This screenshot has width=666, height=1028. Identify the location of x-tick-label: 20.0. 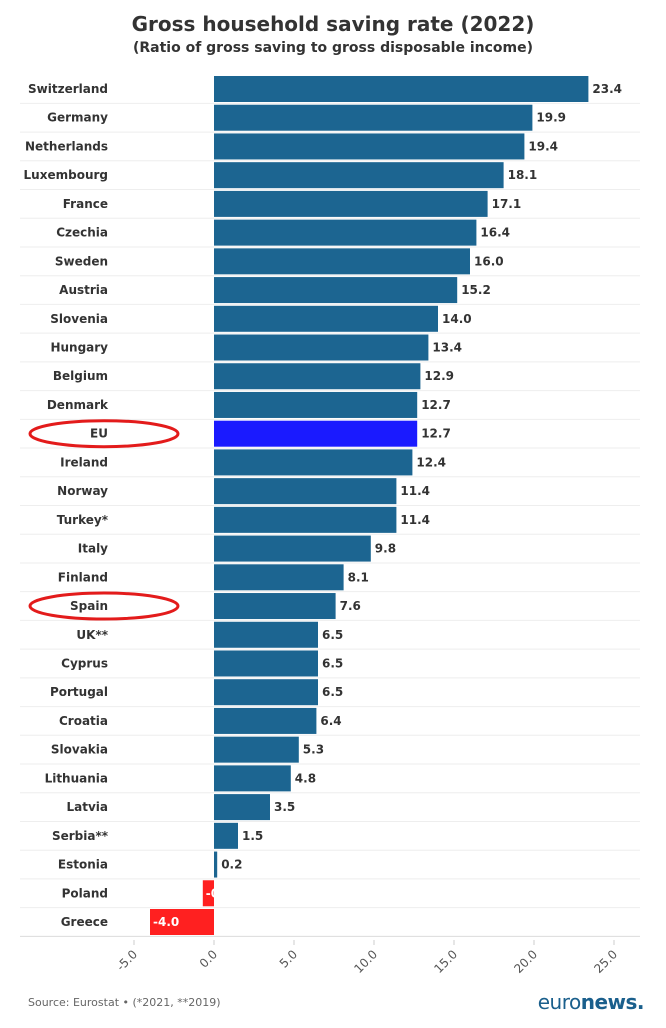
(525, 961).